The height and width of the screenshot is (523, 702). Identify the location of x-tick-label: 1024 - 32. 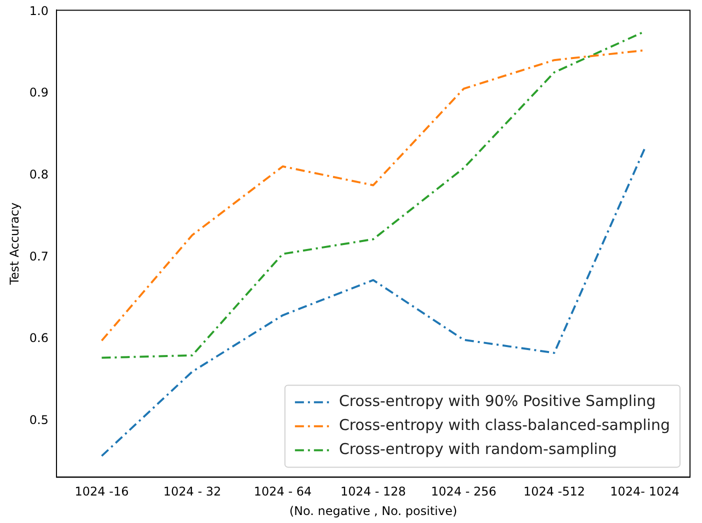
(192, 491).